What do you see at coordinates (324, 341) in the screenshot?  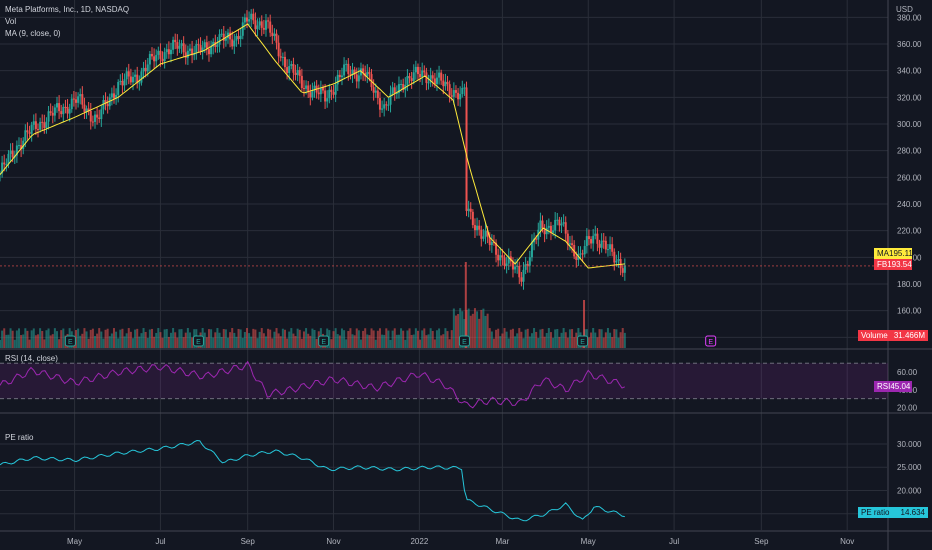 I see `earnings-marker` at bounding box center [324, 341].